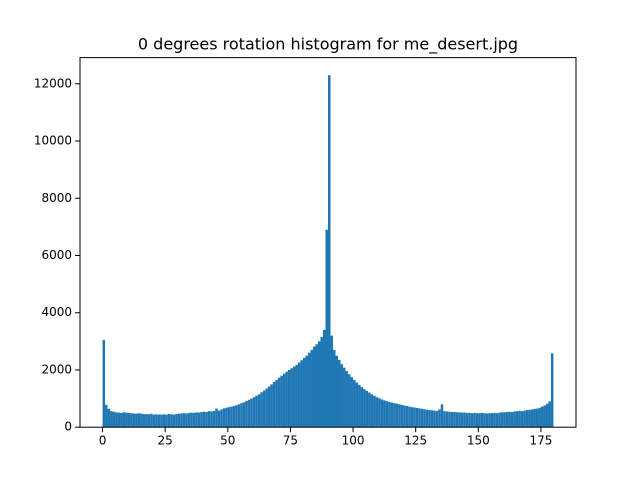 This screenshot has height=480, width=640. I want to click on y-tick-label: 2000, so click(56, 369).